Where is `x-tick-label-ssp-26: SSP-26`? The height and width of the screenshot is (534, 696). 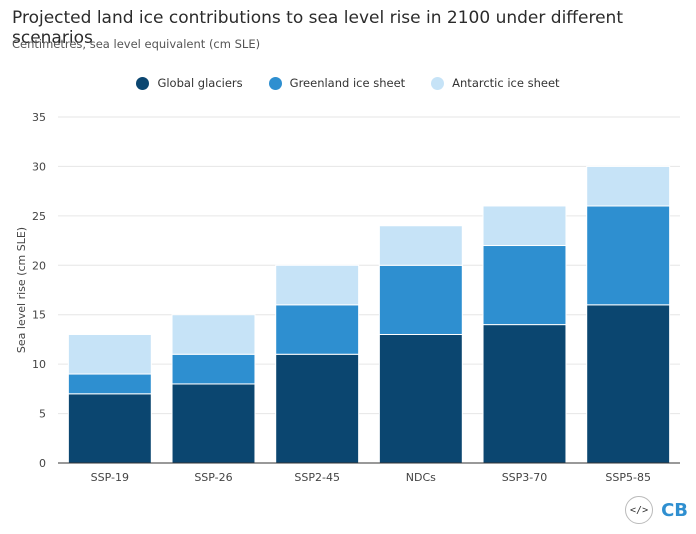 x-tick-label-ssp-26: SSP-26 is located at coordinates (213, 477).